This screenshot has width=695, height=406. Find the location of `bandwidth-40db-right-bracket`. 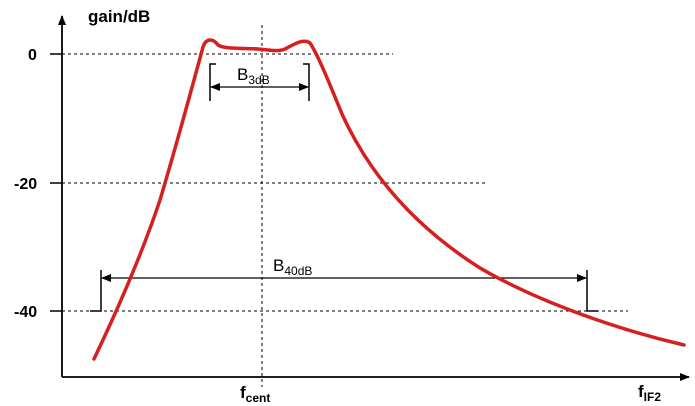

bandwidth-40db-right-bracket is located at coordinates (592, 291).